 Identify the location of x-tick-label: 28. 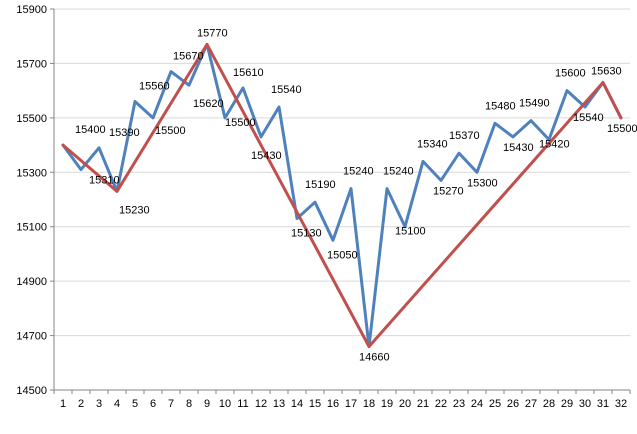
(549, 404).